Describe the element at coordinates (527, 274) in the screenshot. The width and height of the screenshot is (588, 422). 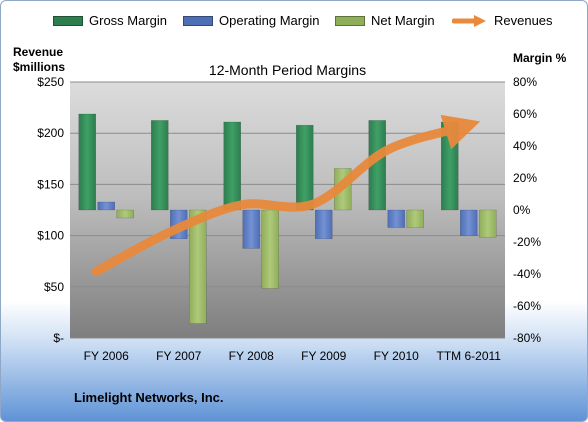
I see `right-axis-tick-label: -40%` at that location.